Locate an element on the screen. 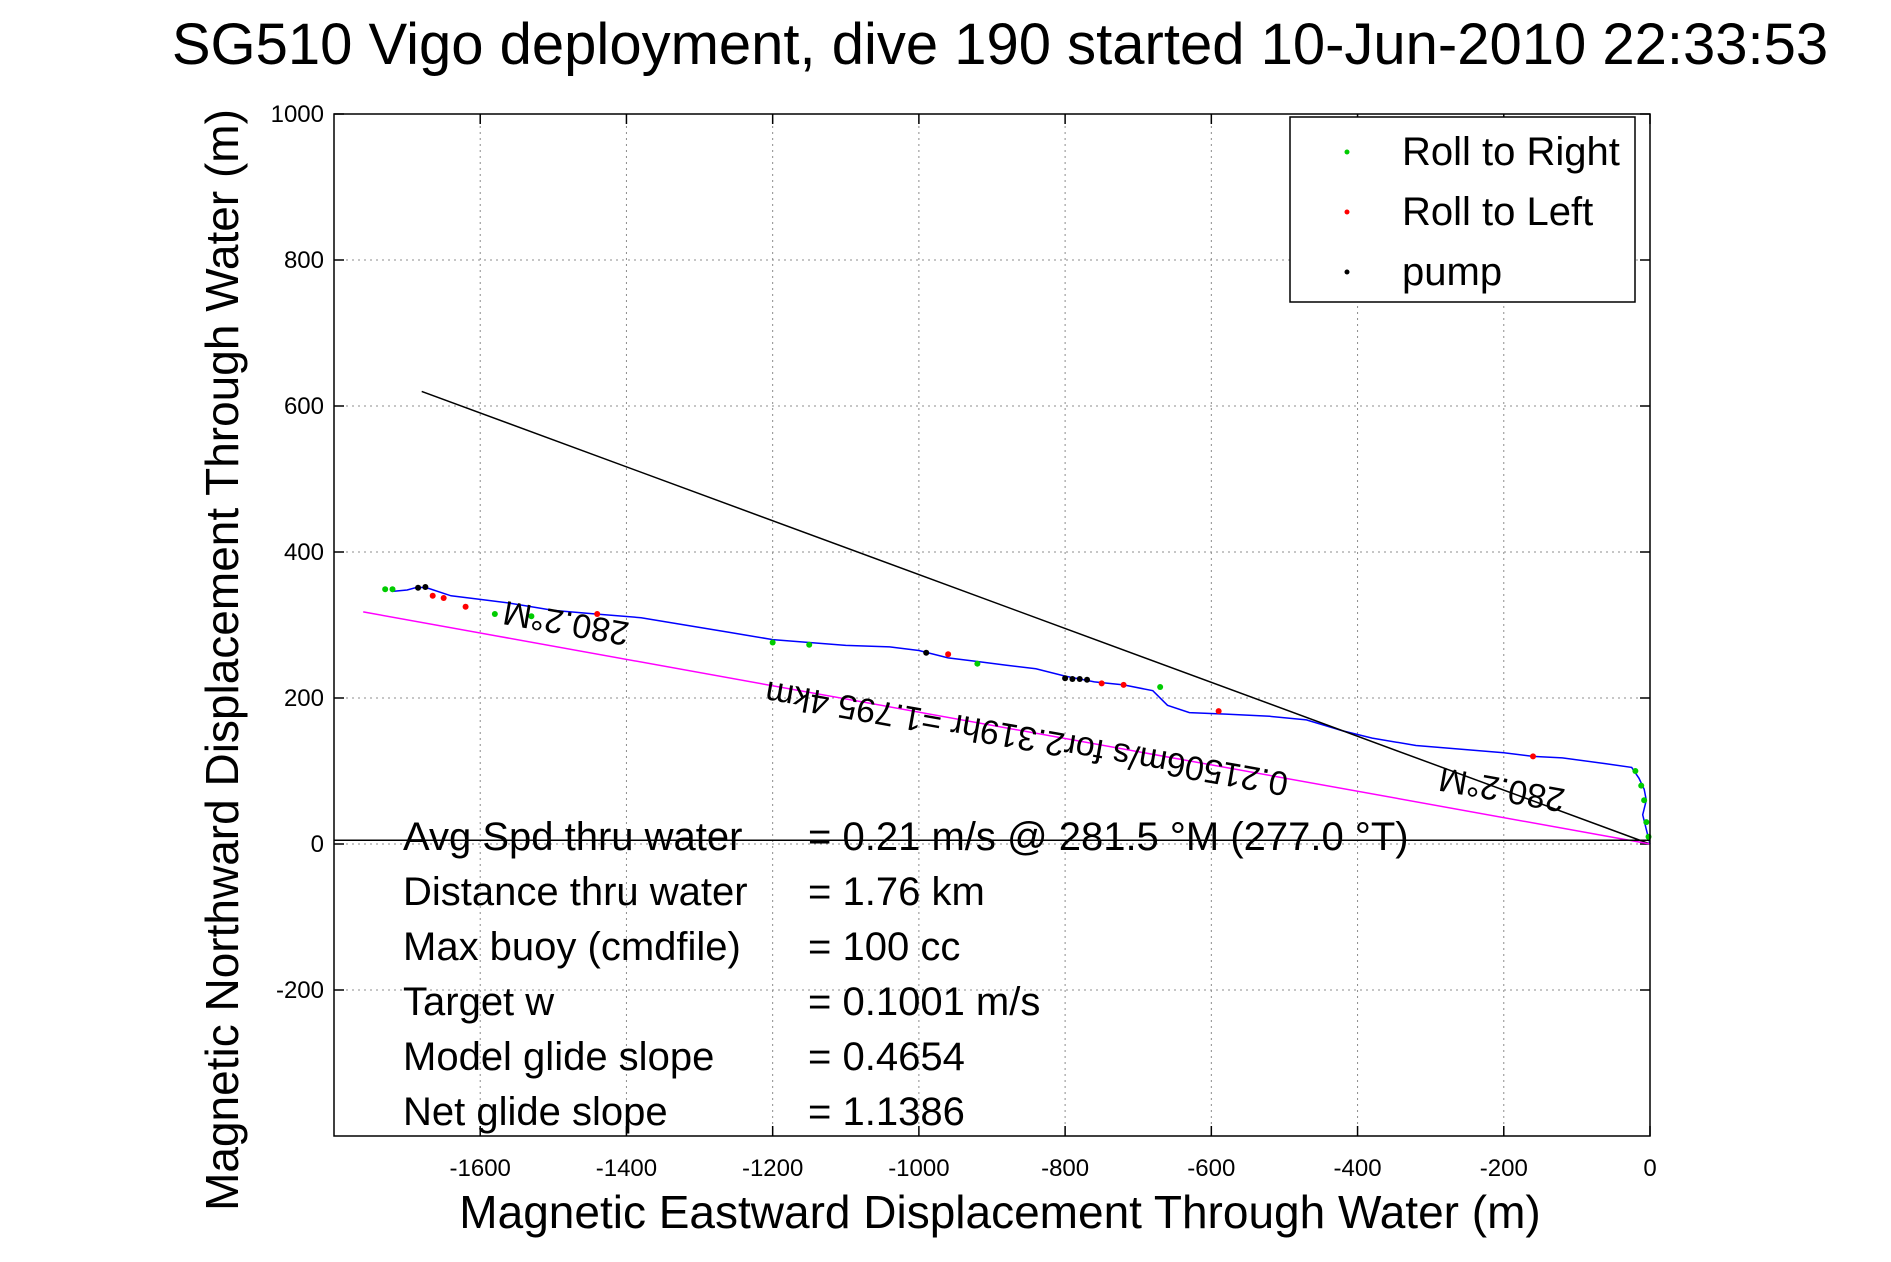 This screenshot has height=1262, width=1891. stat-label: Distance thru water is located at coordinates (575, 892).